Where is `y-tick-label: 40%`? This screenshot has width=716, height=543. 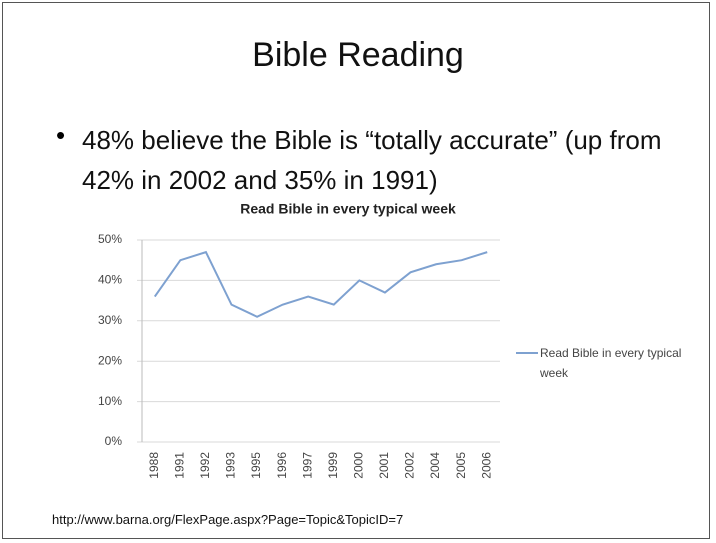
y-tick-label: 40% is located at coordinates (110, 280).